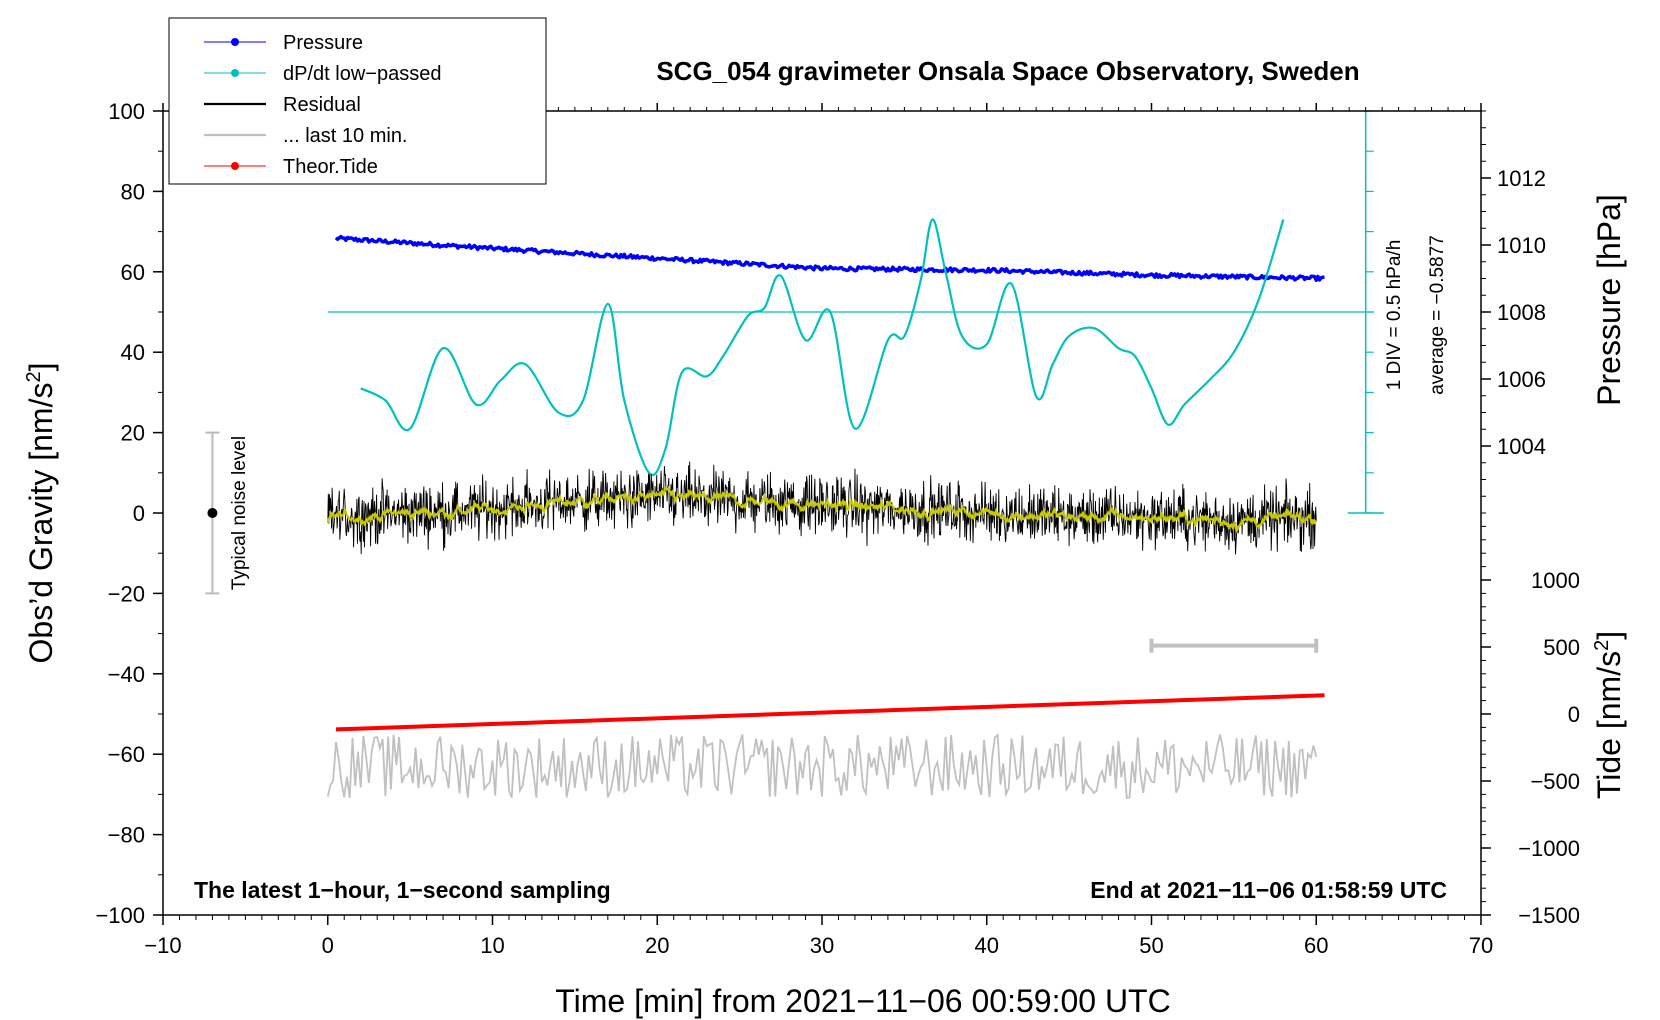 The width and height of the screenshot is (1660, 1020). Describe the element at coordinates (323, 43) in the screenshot. I see `legend-label: Pressure` at that location.